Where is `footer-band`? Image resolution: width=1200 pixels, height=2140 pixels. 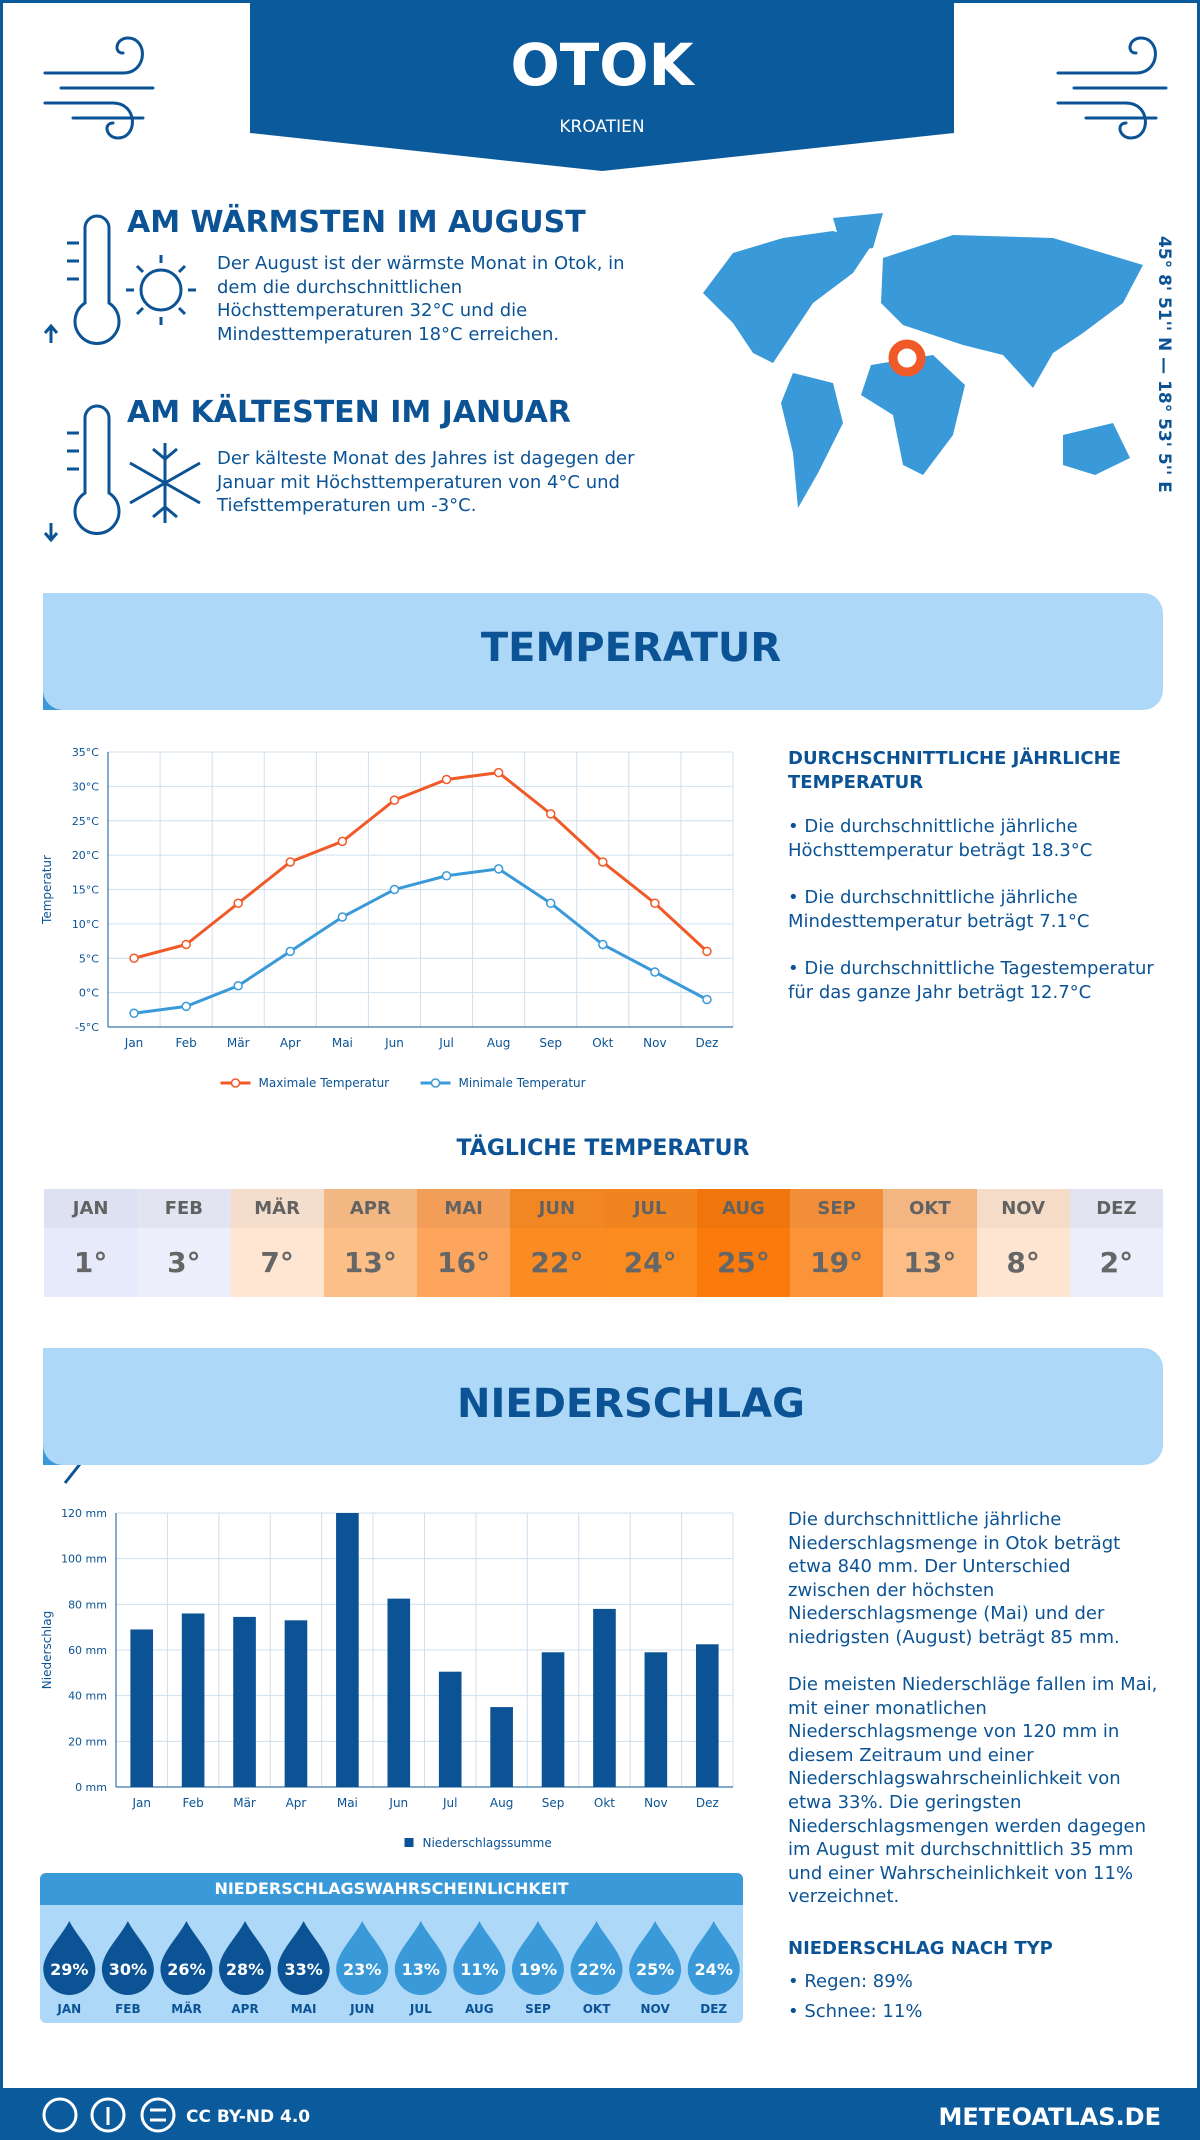 footer-band is located at coordinates (600, 2114).